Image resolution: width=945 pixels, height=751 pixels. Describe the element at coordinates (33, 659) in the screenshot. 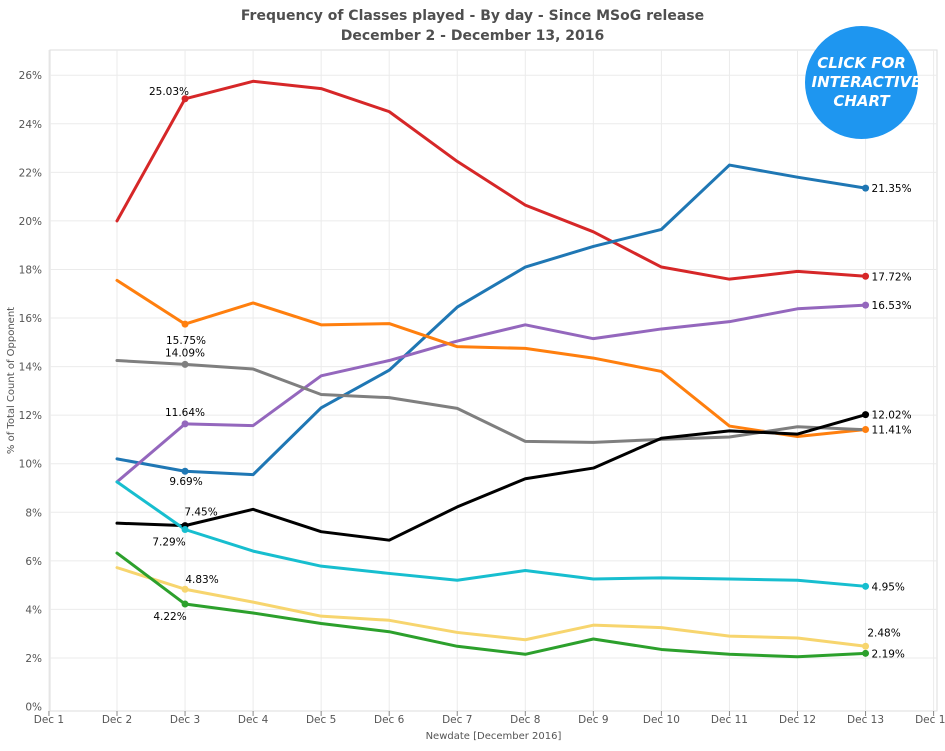

I see `y-tick-label: 2%` at that location.